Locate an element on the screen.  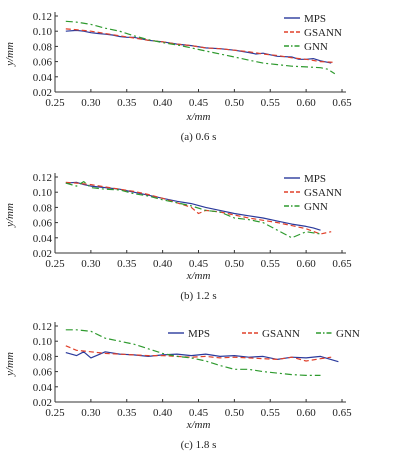
panel-caption: (a) 0.6 s is located at coordinates (199, 137).